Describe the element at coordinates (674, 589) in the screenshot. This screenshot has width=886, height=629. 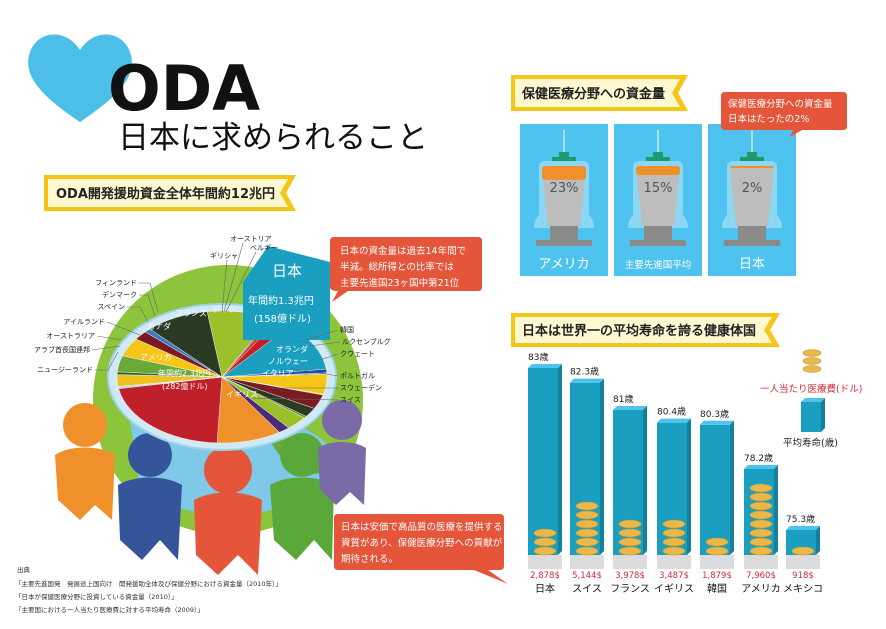
I see `country-label: イギリス` at that location.